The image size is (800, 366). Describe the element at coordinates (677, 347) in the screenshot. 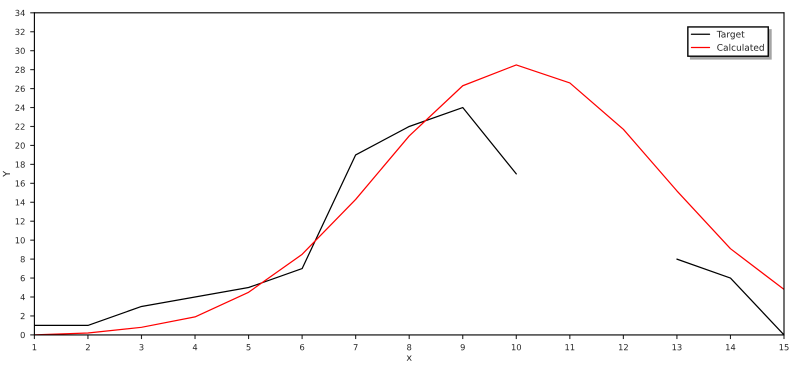

I see `x-tick-label: 13` at that location.